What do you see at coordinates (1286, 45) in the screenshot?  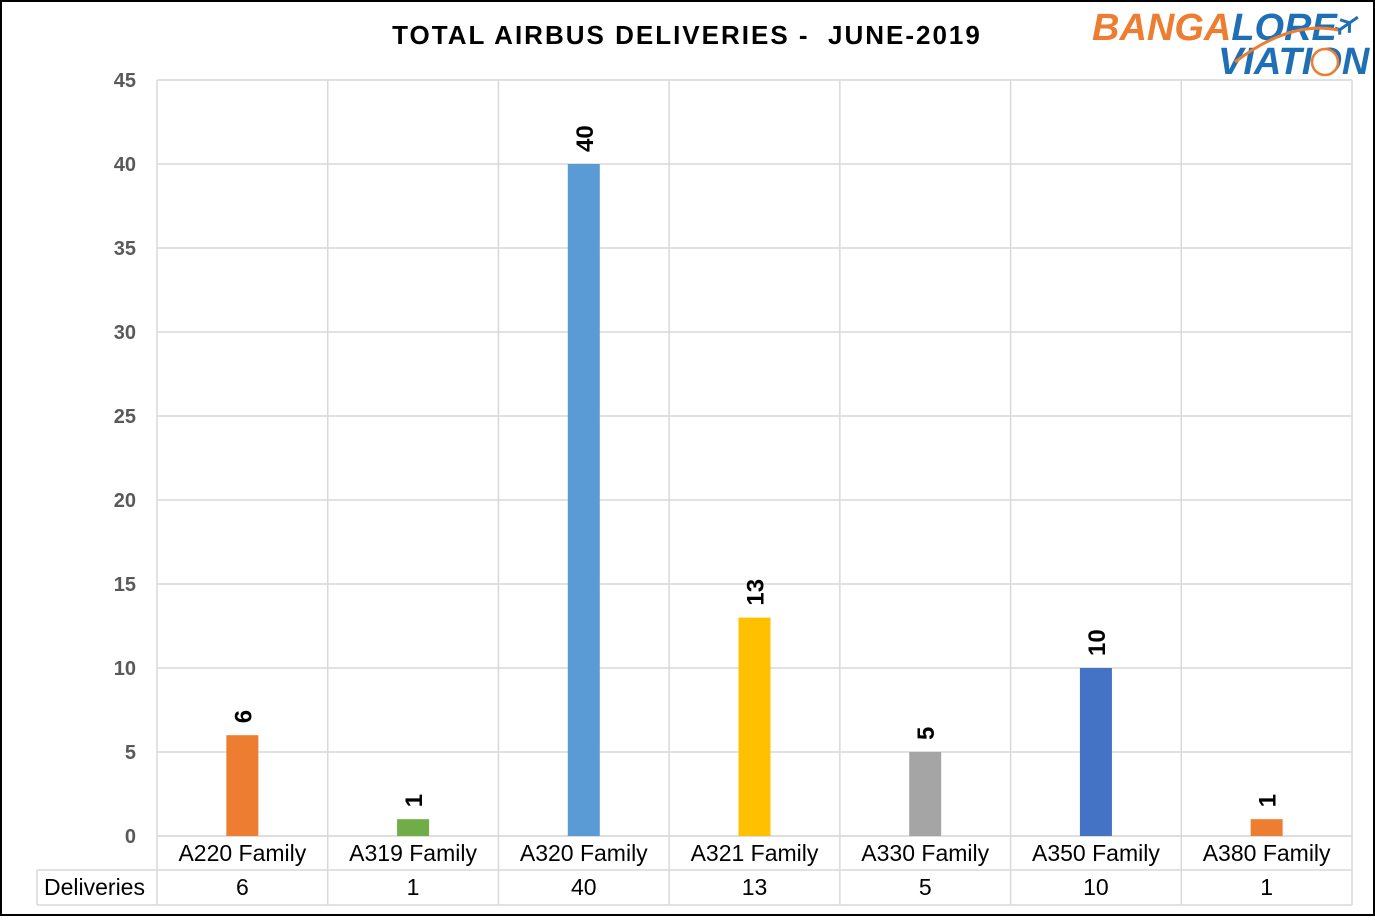 I see `flight-path-icon` at bounding box center [1286, 45].